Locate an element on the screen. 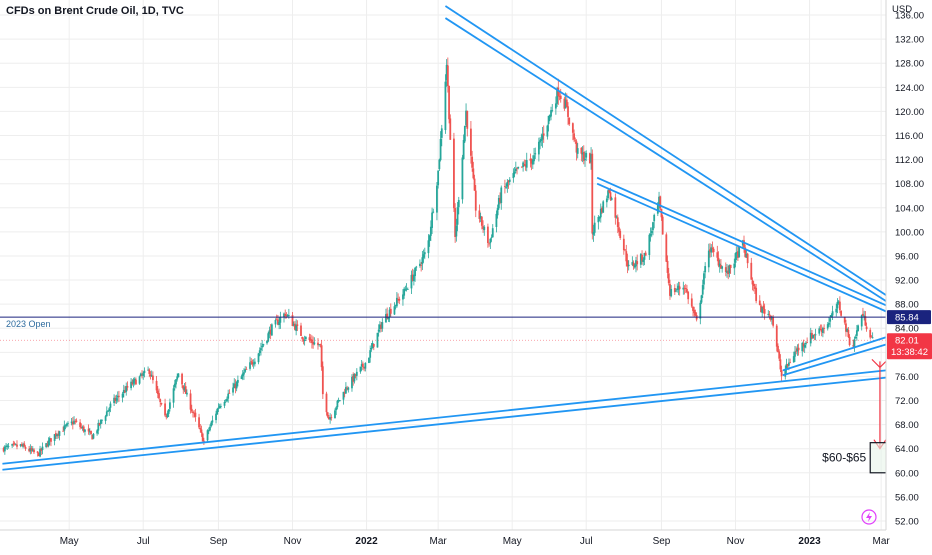 This screenshot has height=555, width=932. lightning-icon is located at coordinates (869, 517).